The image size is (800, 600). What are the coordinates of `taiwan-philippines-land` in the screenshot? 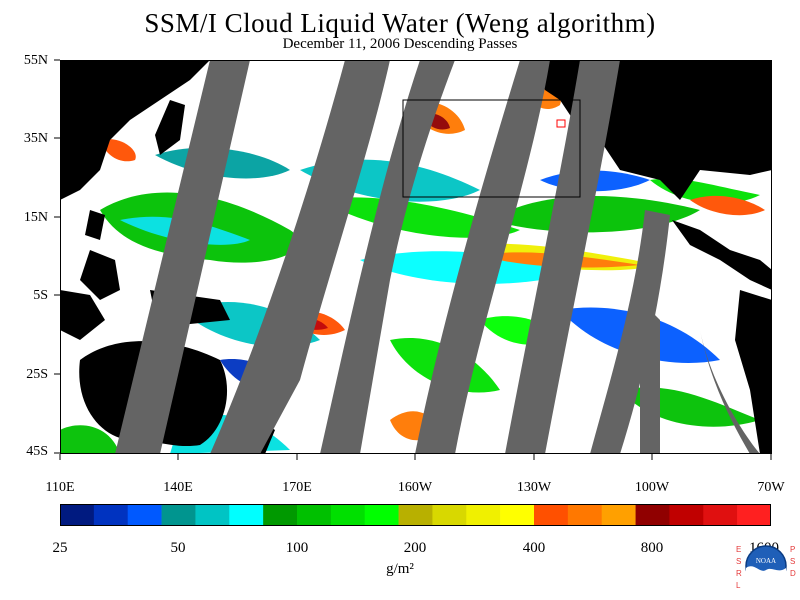 It's located at (95, 225).